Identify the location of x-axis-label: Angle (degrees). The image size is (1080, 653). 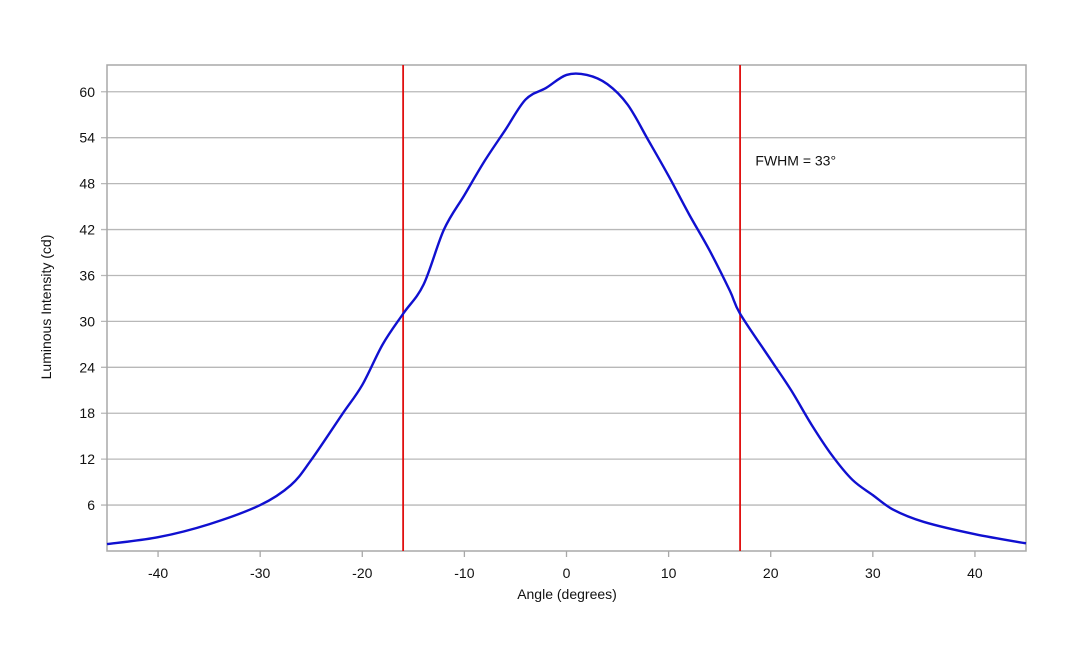
(567, 594).